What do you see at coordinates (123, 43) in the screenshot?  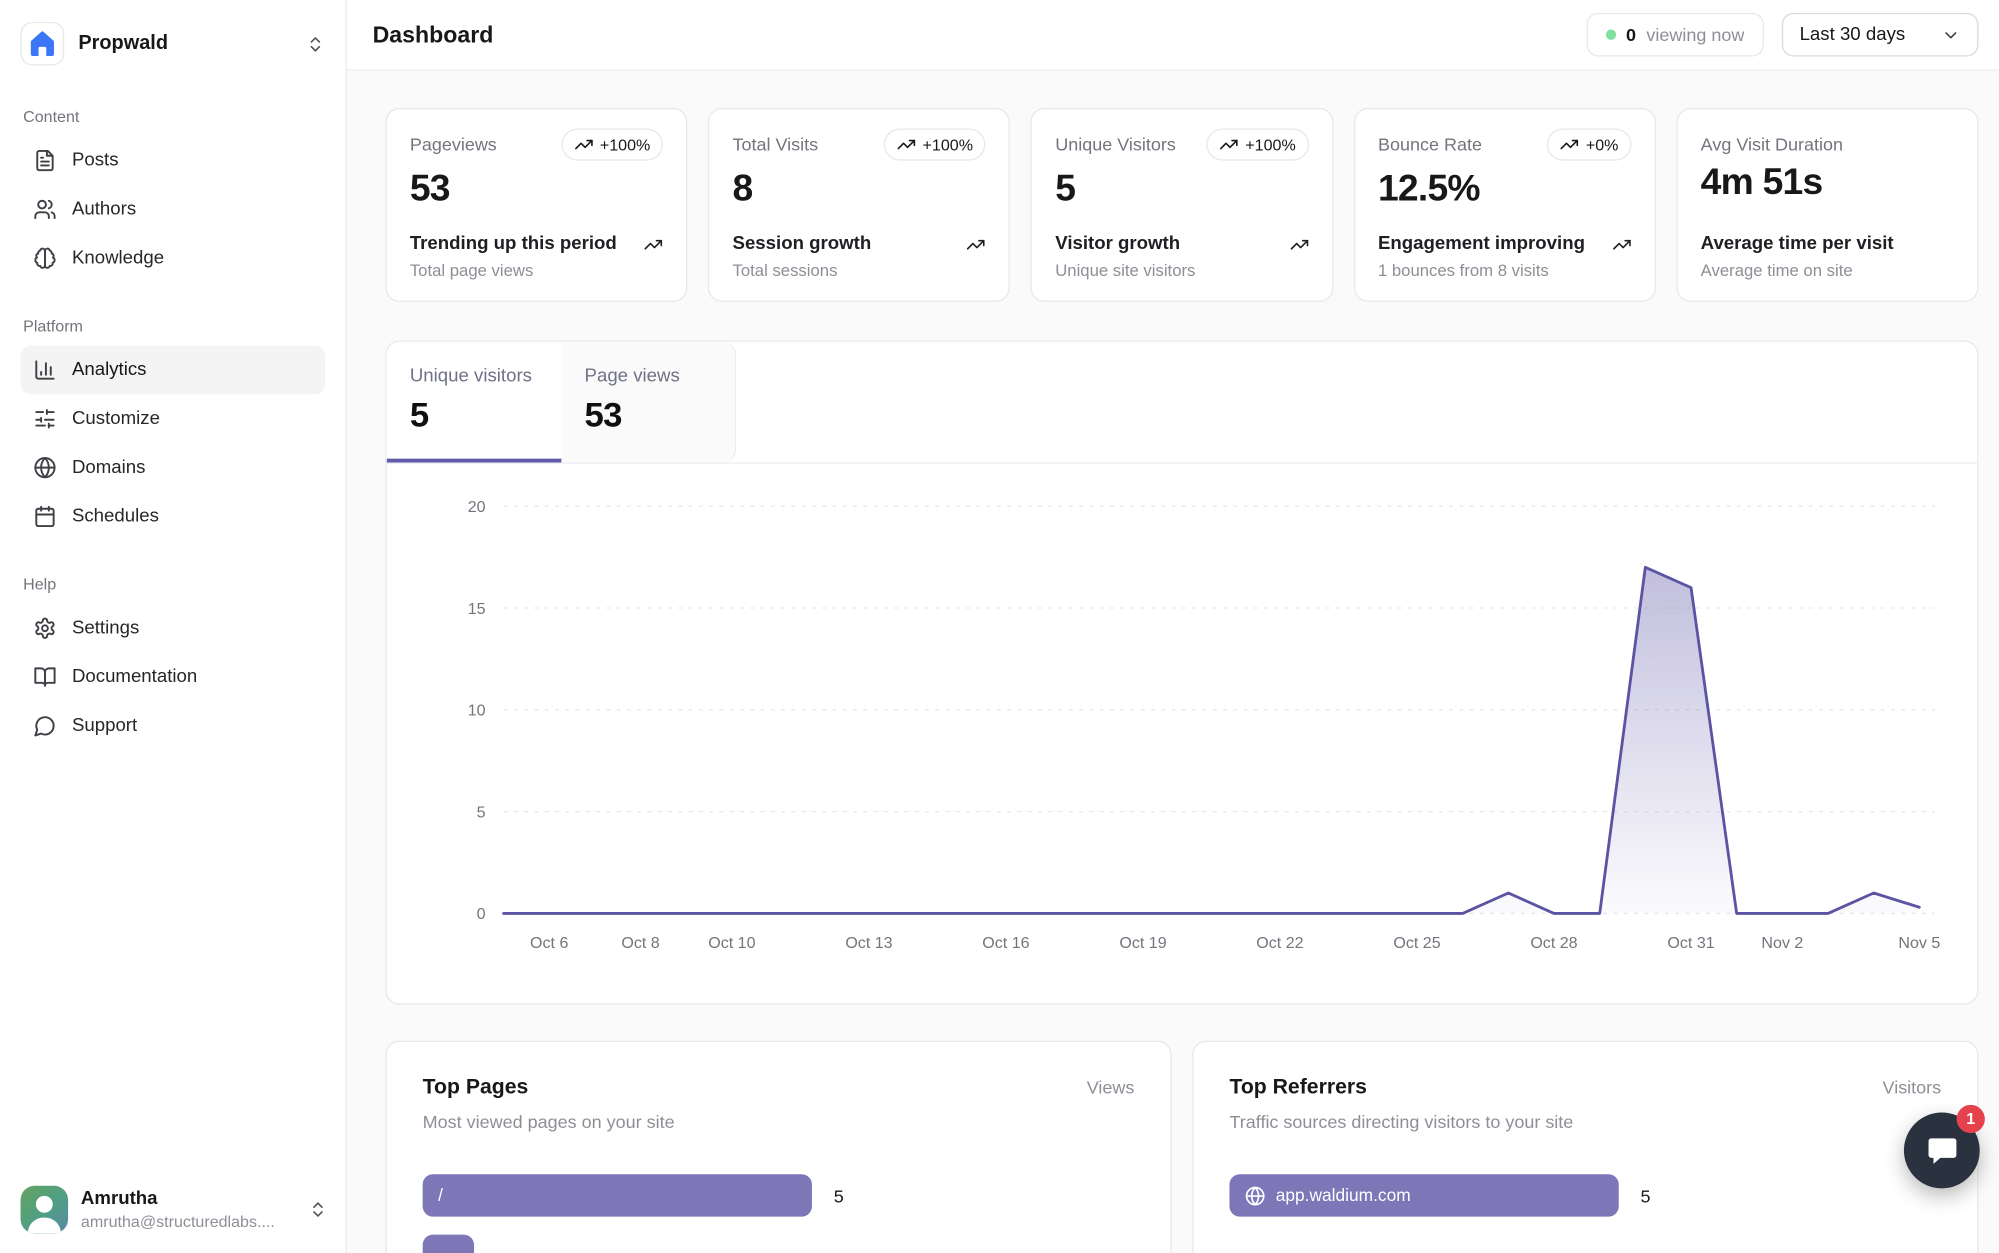 I see `workspace-name: Propwald` at bounding box center [123, 43].